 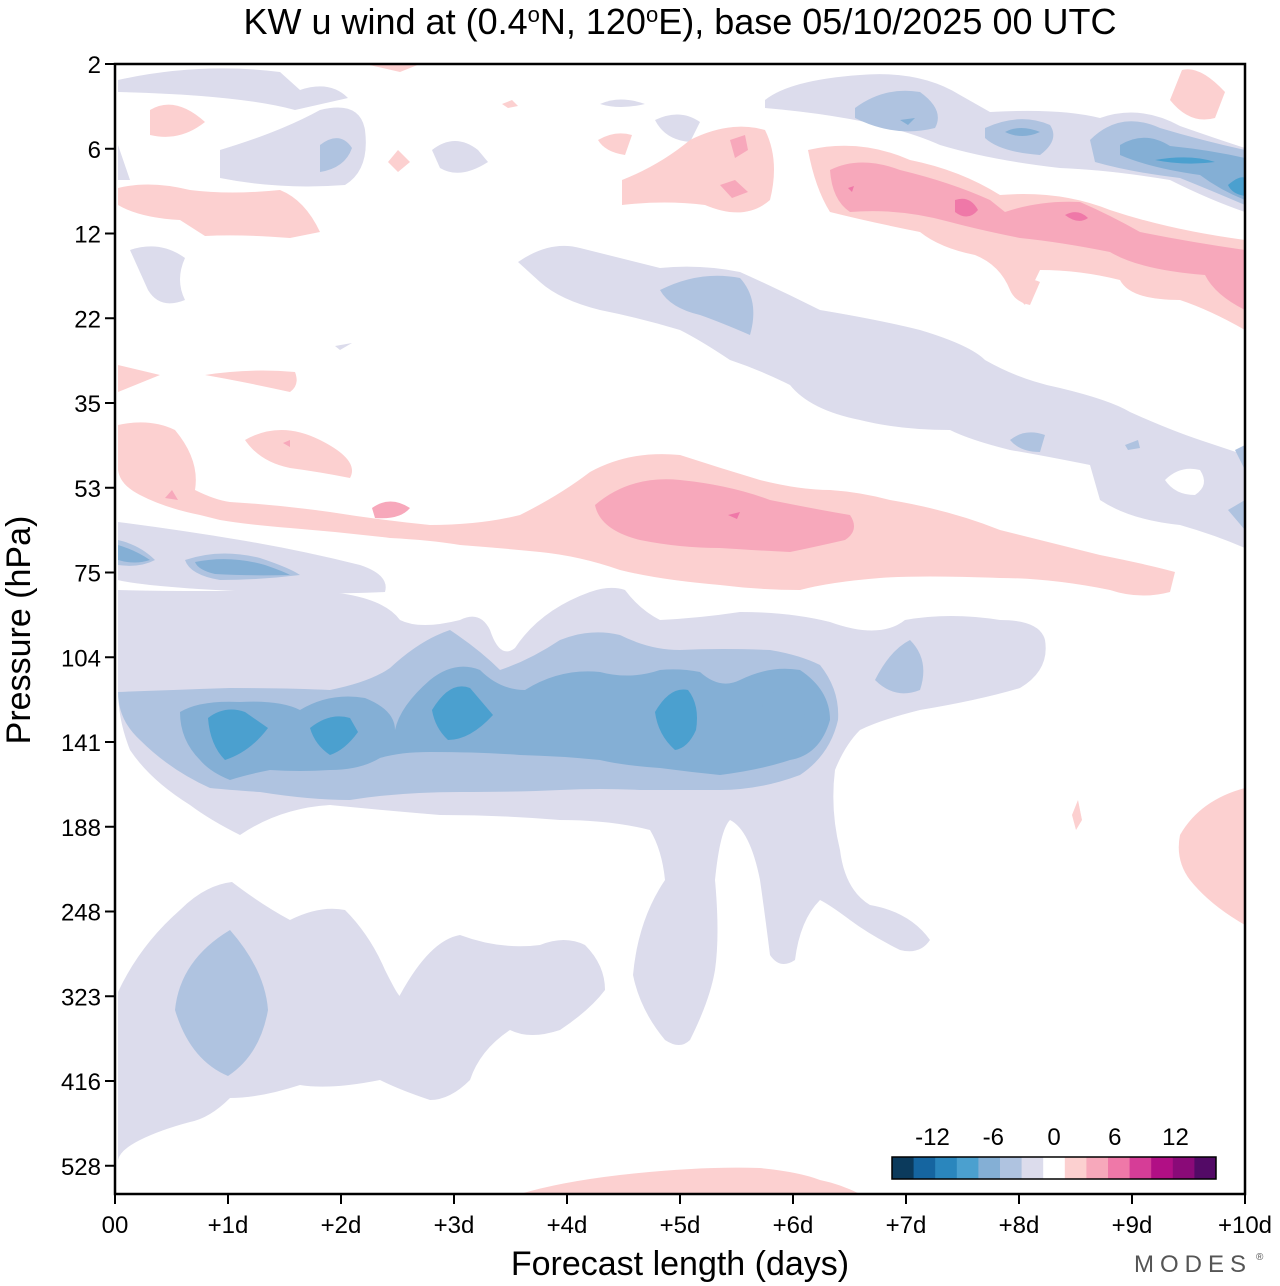 I want to click on x-tick-label: +3d, so click(x=454, y=1225).